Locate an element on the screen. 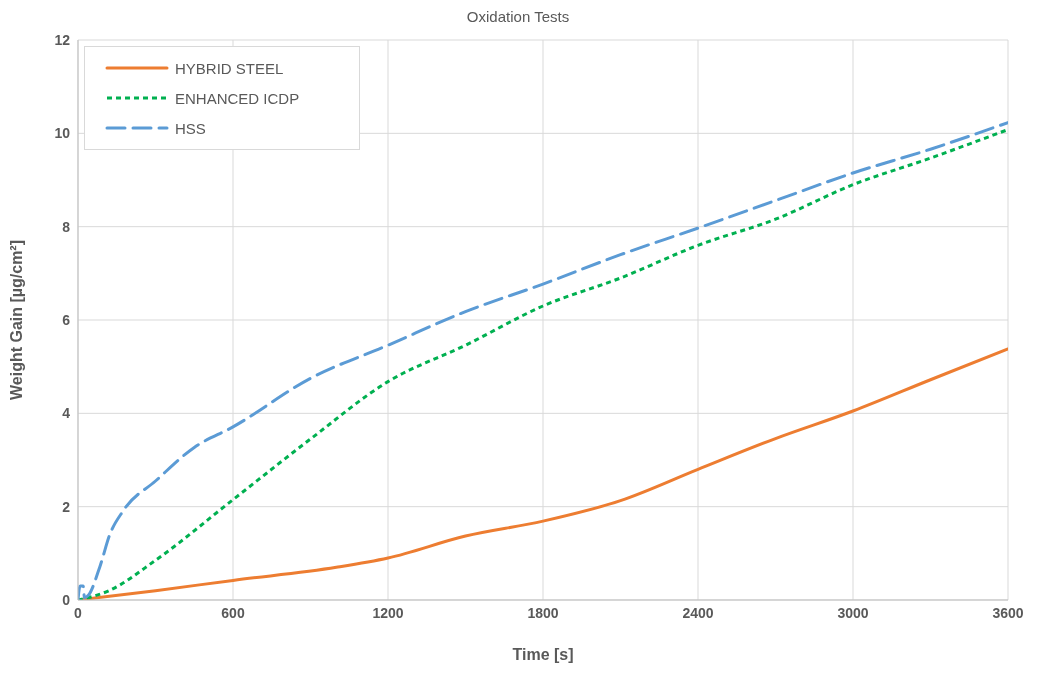 The width and height of the screenshot is (1037, 681). x-tick-label: 3600 is located at coordinates (1008, 612).